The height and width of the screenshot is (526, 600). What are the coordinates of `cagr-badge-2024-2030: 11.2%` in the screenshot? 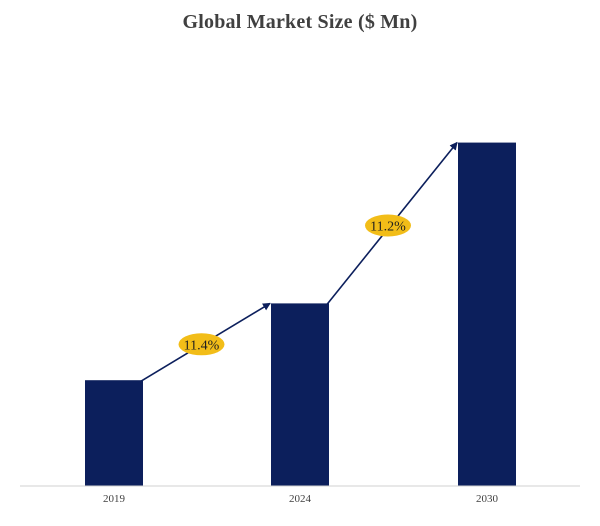 It's located at (388, 225).